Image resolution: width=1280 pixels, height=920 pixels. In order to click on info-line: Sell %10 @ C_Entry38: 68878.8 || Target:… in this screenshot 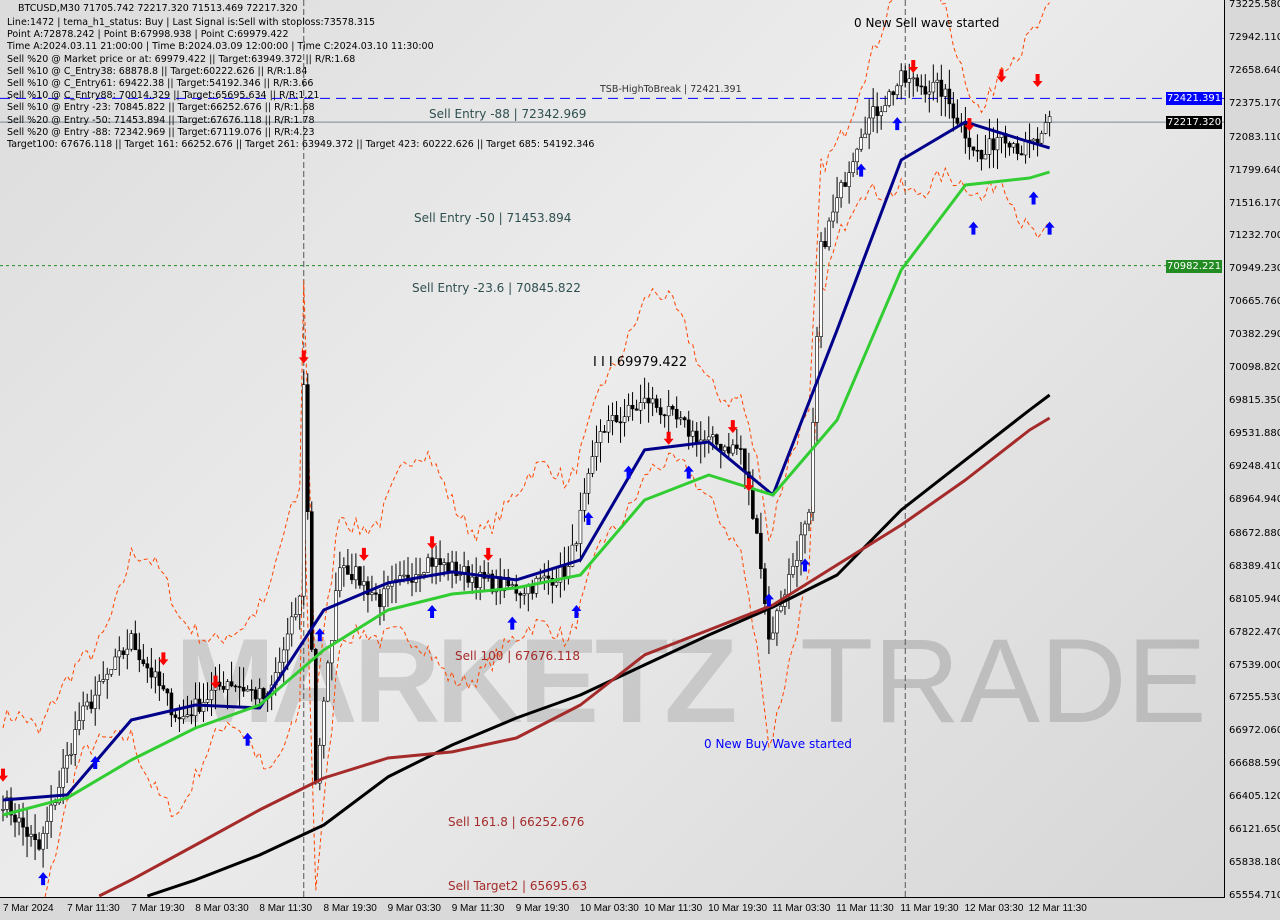, I will do `click(157, 71)`.